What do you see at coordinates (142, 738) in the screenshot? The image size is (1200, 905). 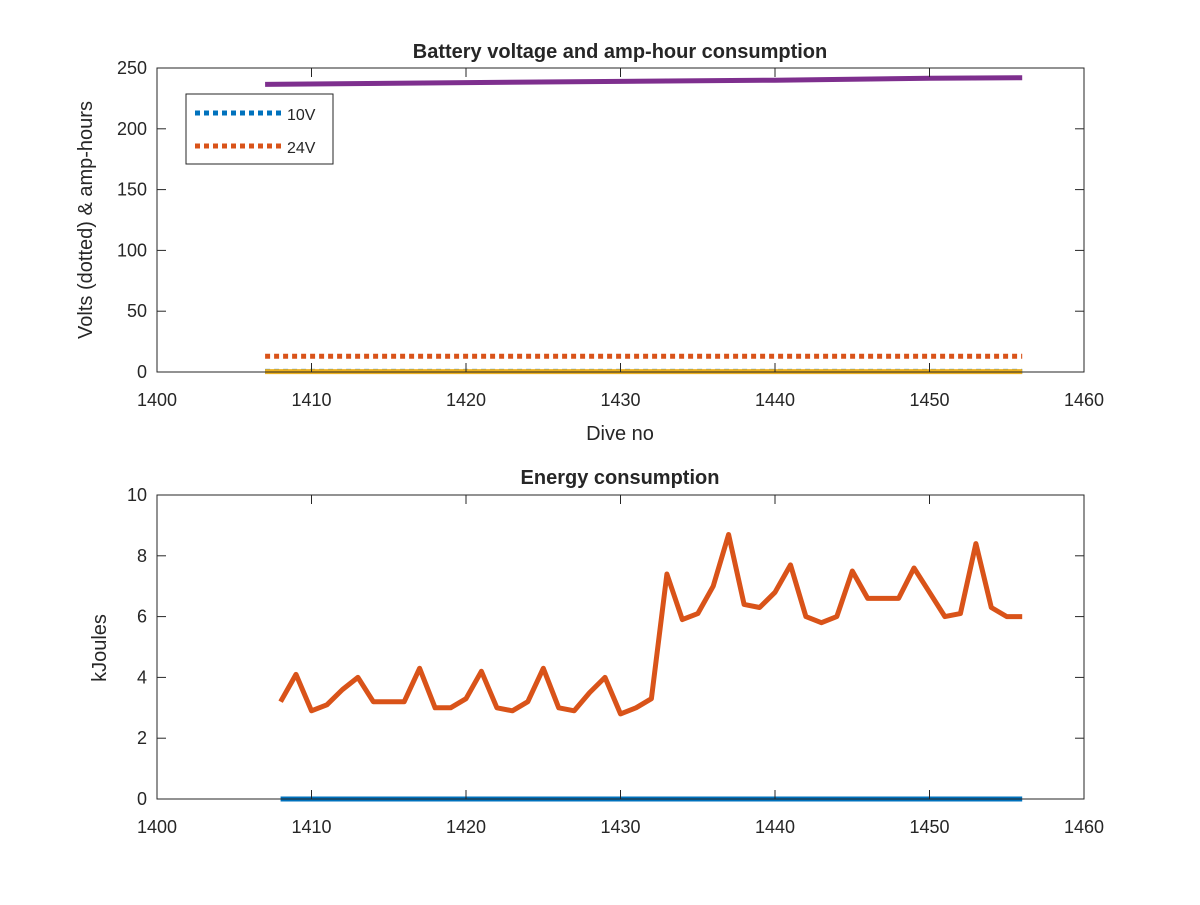 I see `y-tick-label: 2` at bounding box center [142, 738].